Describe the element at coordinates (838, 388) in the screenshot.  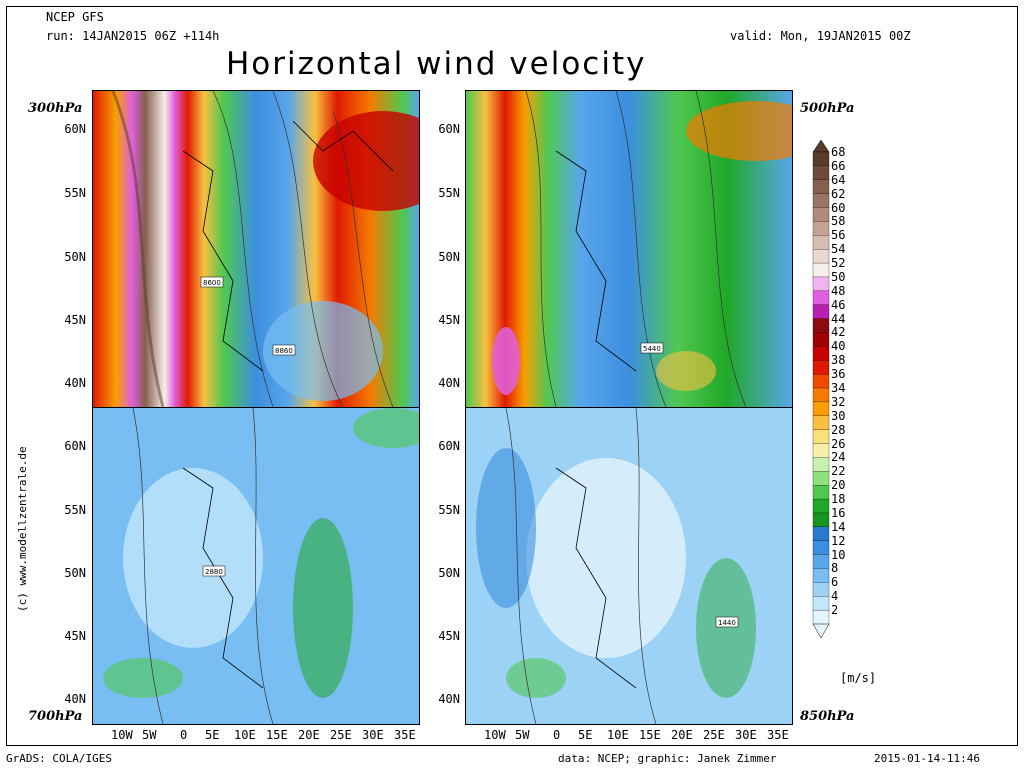
I see `colorbar-tick-label: 34` at that location.